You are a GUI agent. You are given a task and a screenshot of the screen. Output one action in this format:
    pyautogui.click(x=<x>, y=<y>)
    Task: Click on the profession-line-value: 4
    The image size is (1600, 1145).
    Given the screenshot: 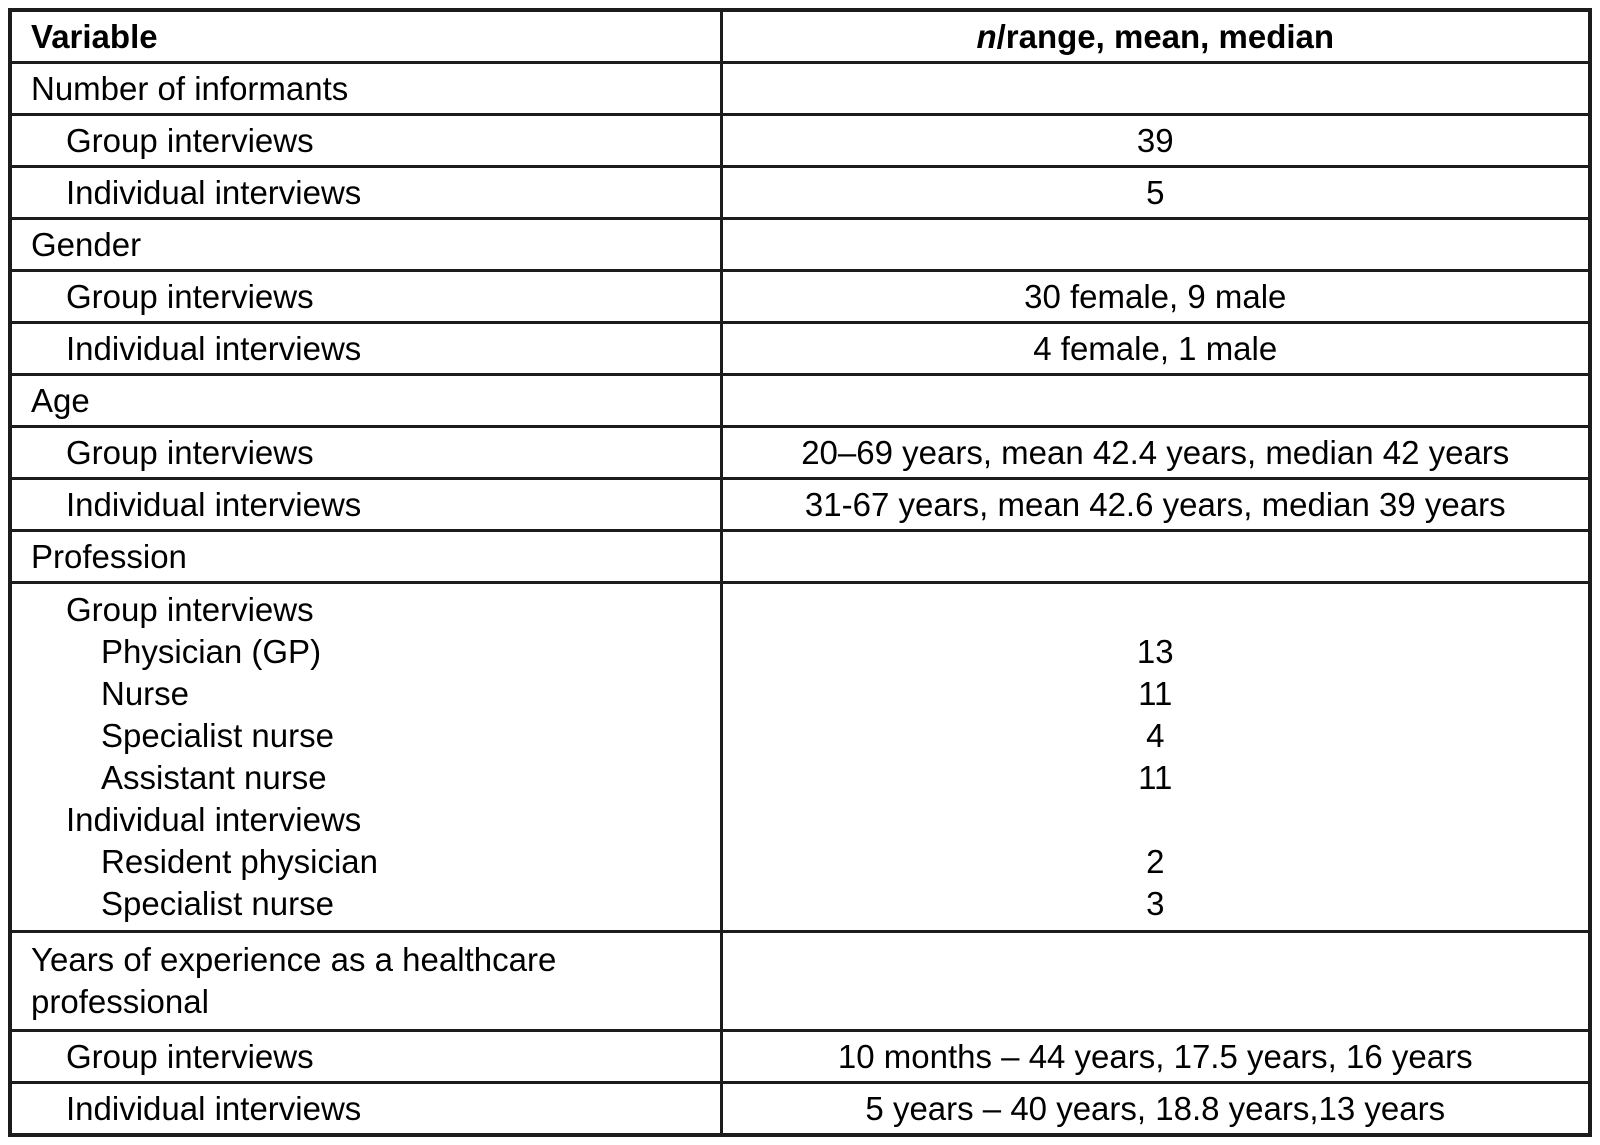 What is the action you would take?
    pyautogui.click(x=1155, y=735)
    